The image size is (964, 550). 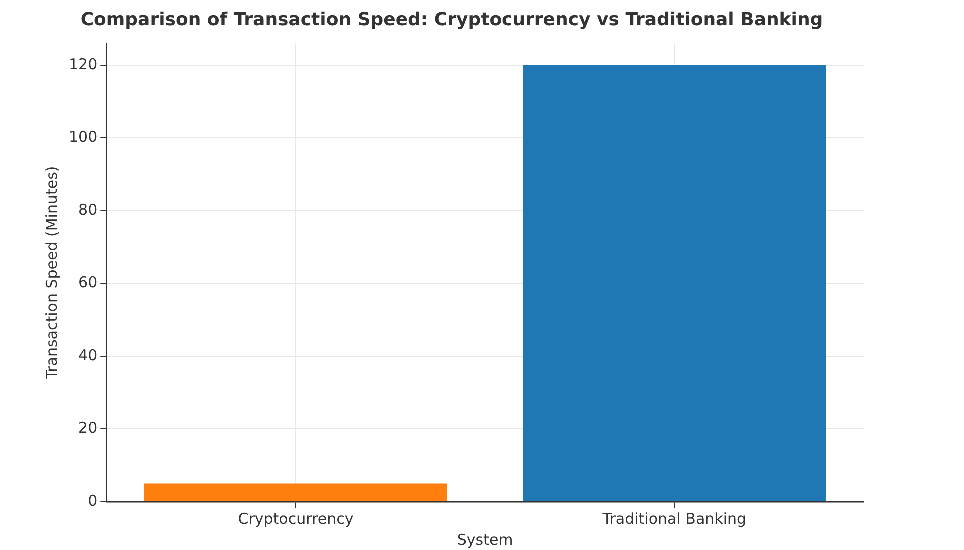 What do you see at coordinates (51, 273) in the screenshot?
I see `y-axis-title: Transaction Speed (Minutes)` at bounding box center [51, 273].